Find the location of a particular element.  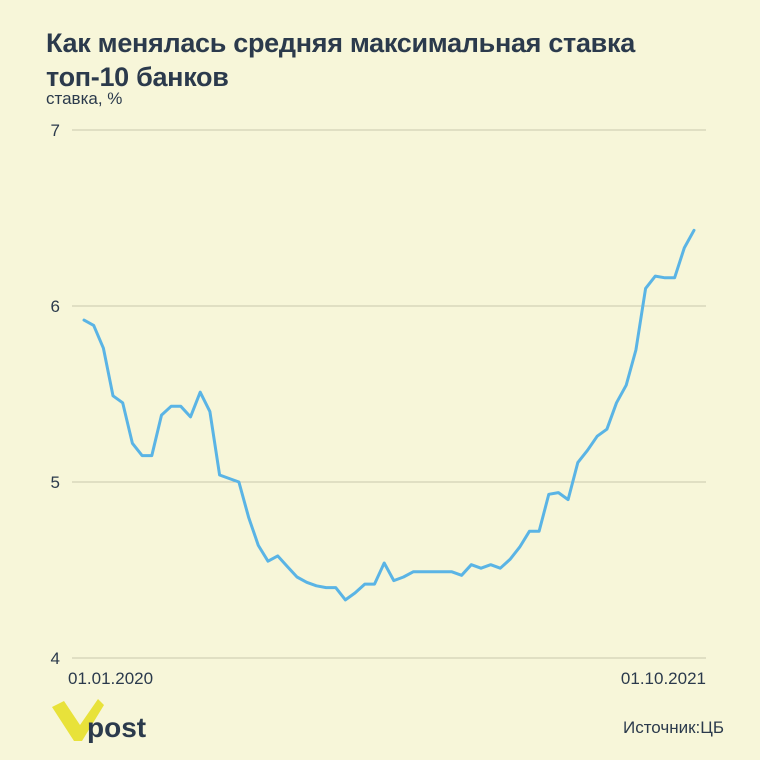

y-tick-label: 7 is located at coordinates (55, 130).